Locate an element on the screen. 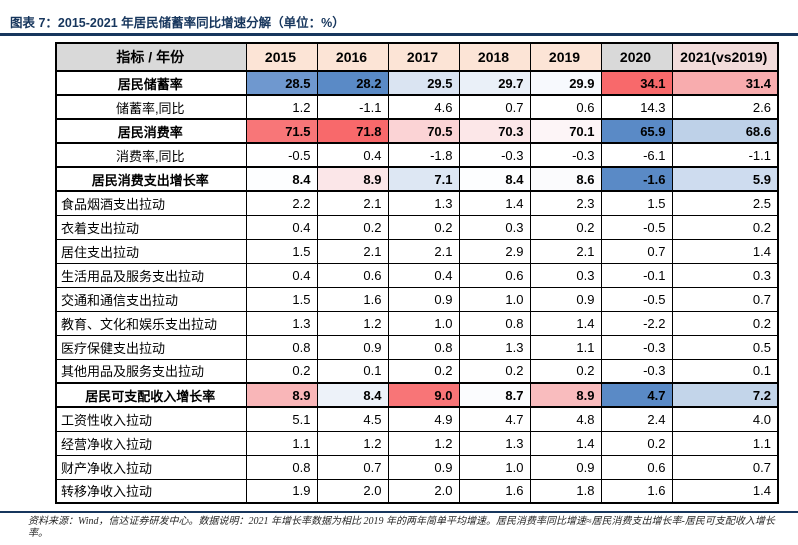  value-cell: 29.9 is located at coordinates (565, 83).